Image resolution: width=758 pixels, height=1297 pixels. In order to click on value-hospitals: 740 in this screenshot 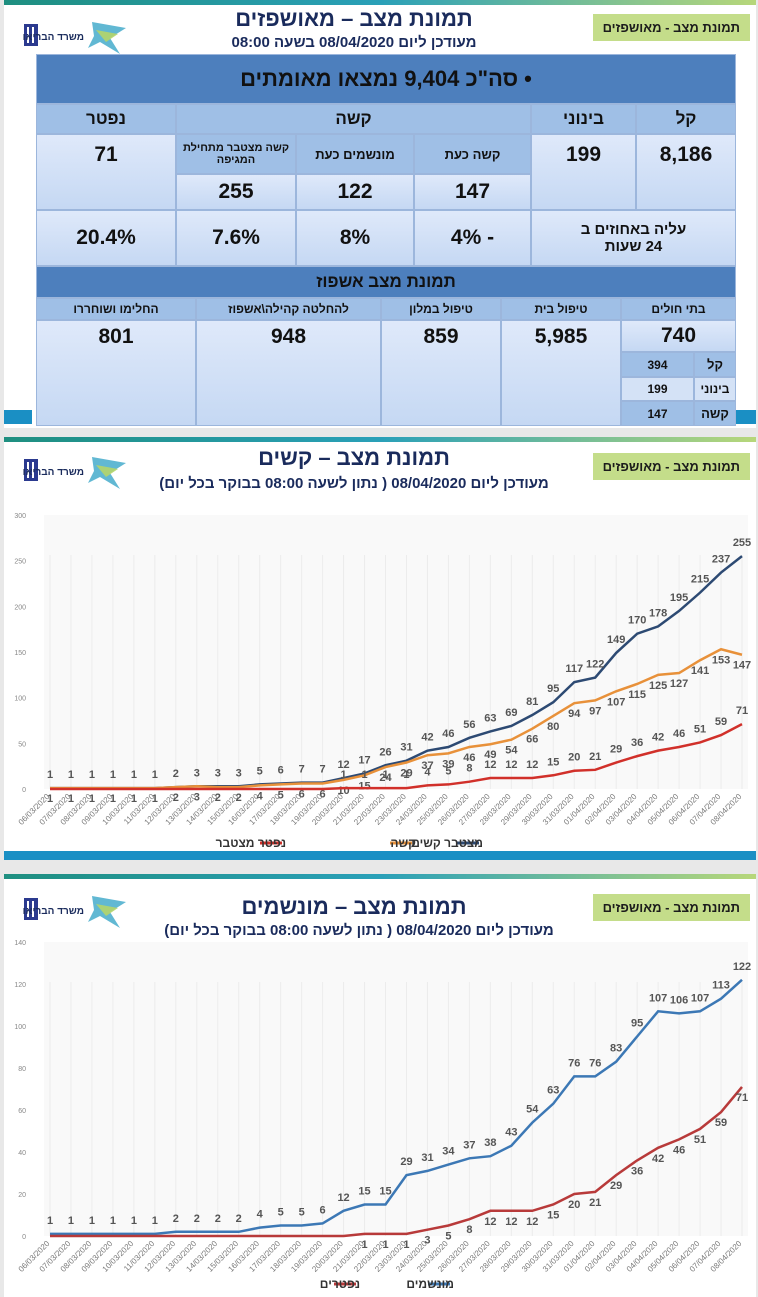, I will do `click(678, 336)`.